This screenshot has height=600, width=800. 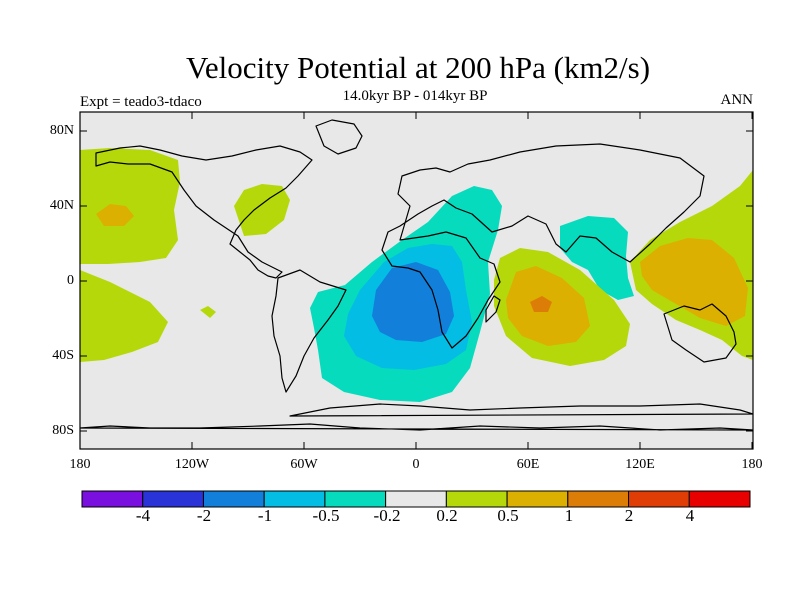 What do you see at coordinates (143, 515) in the screenshot?
I see `colorbar-label-1: -4` at bounding box center [143, 515].